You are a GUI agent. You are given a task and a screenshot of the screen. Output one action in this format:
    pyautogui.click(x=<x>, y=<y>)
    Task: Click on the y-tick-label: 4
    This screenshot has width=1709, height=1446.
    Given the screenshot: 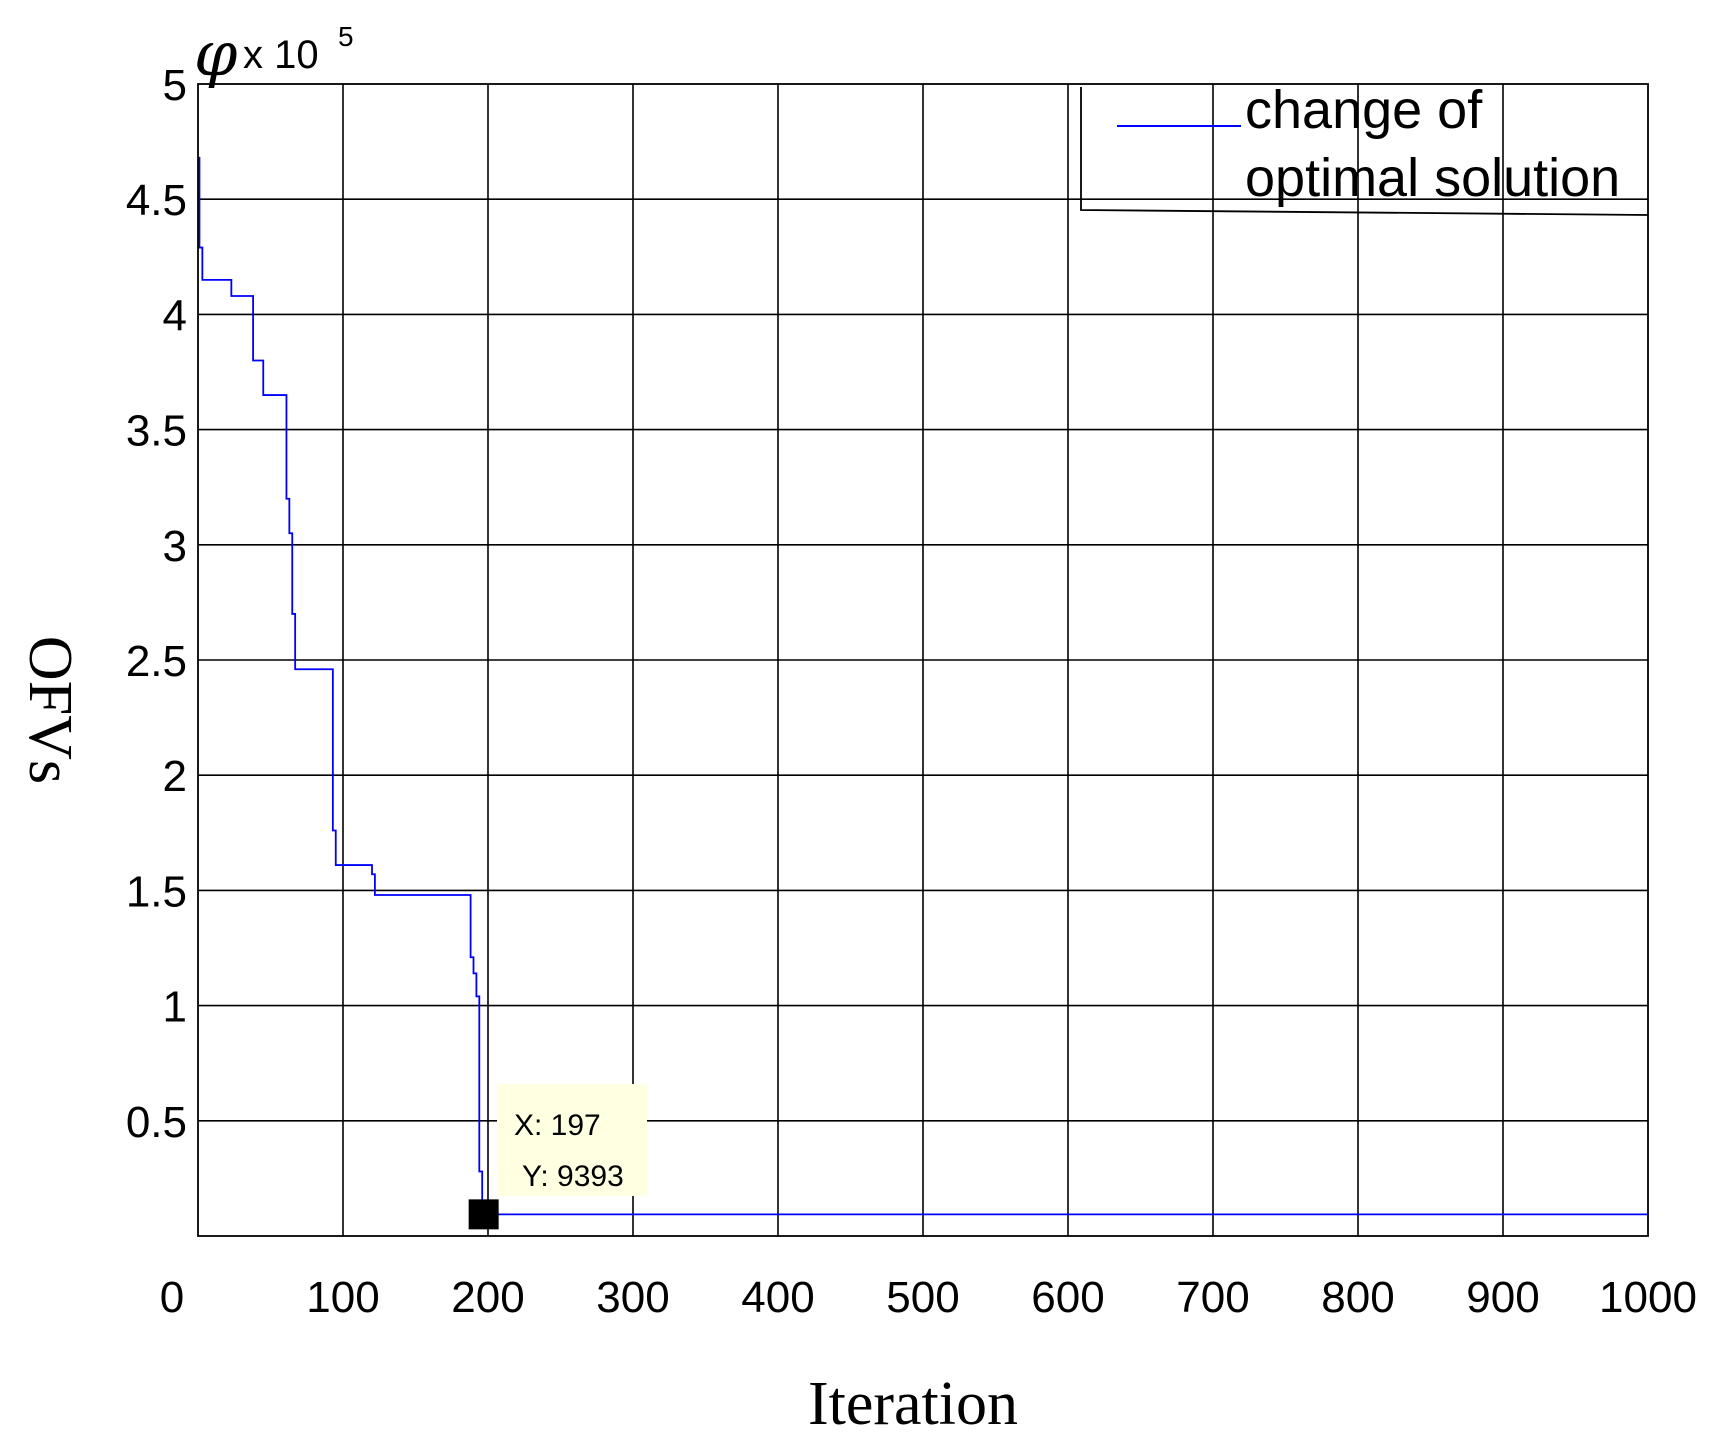 What is the action you would take?
    pyautogui.click(x=175, y=315)
    